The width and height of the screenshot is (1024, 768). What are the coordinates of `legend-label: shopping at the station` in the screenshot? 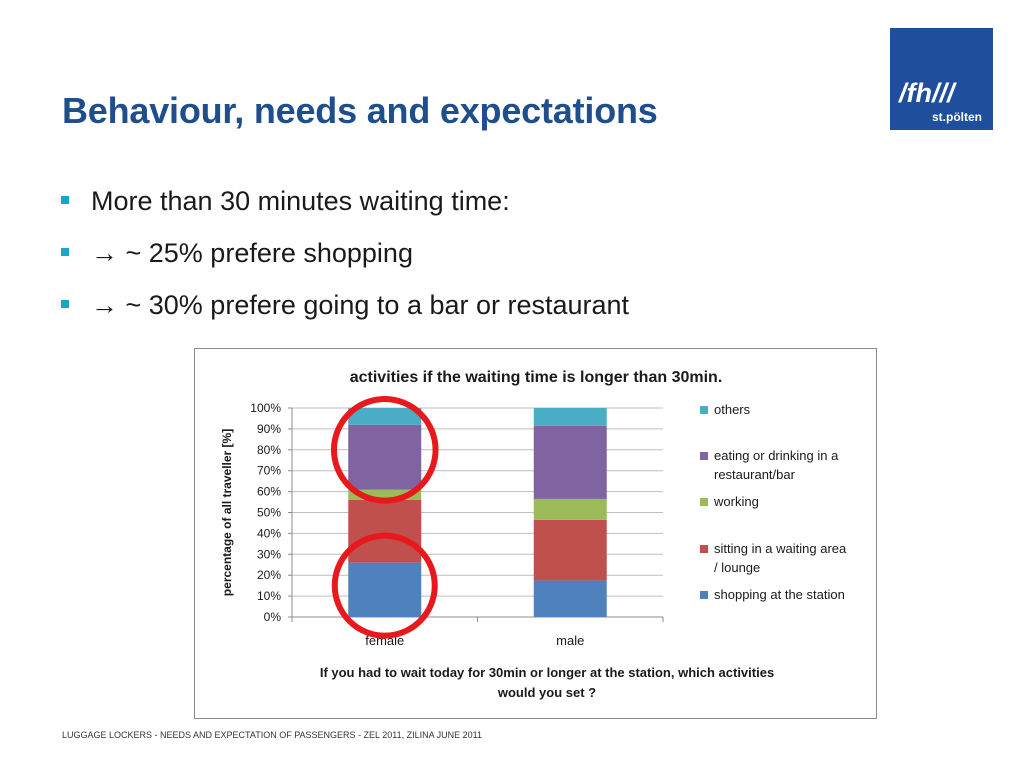 It's located at (779, 594).